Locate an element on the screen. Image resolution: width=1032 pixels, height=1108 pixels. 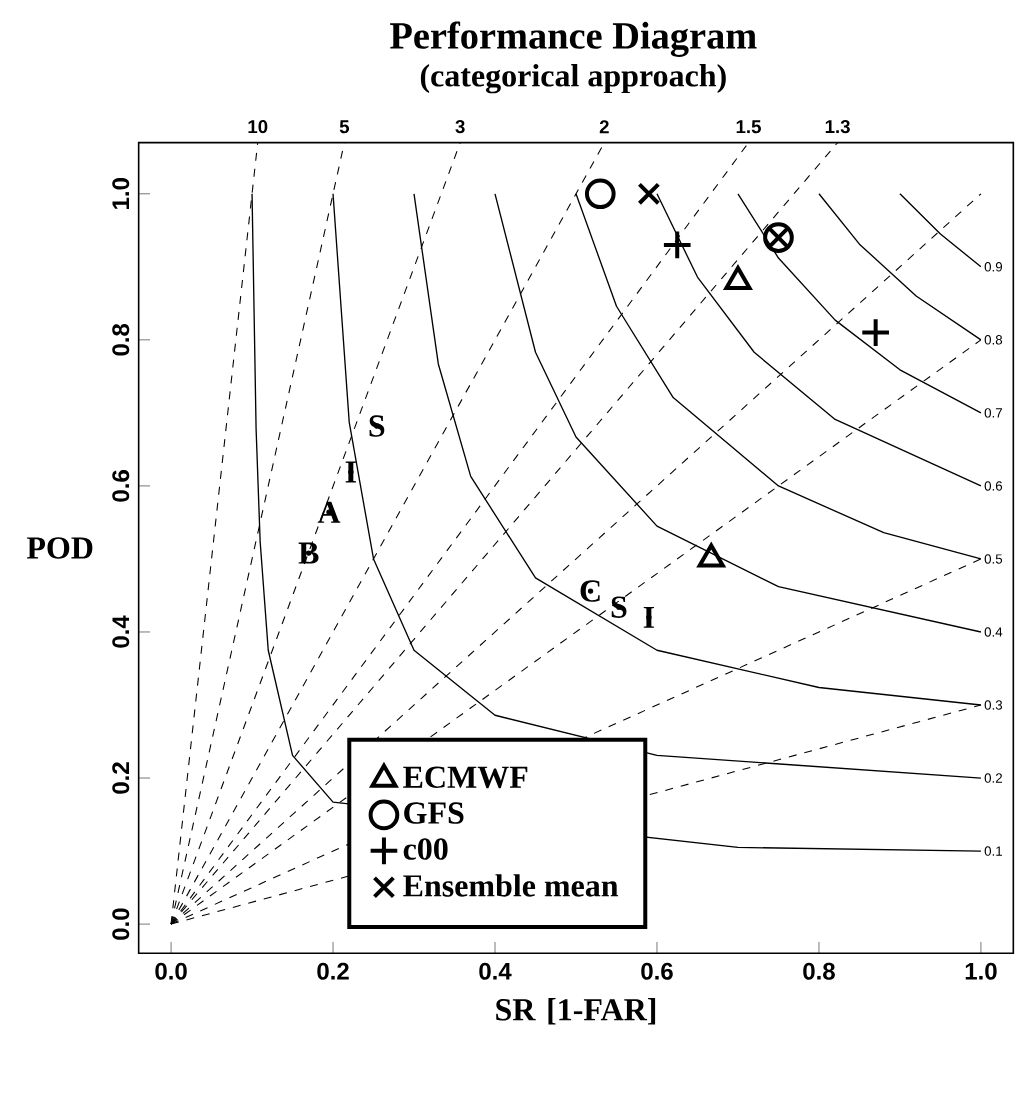
series-label: 3 is located at coordinates (460, 127).